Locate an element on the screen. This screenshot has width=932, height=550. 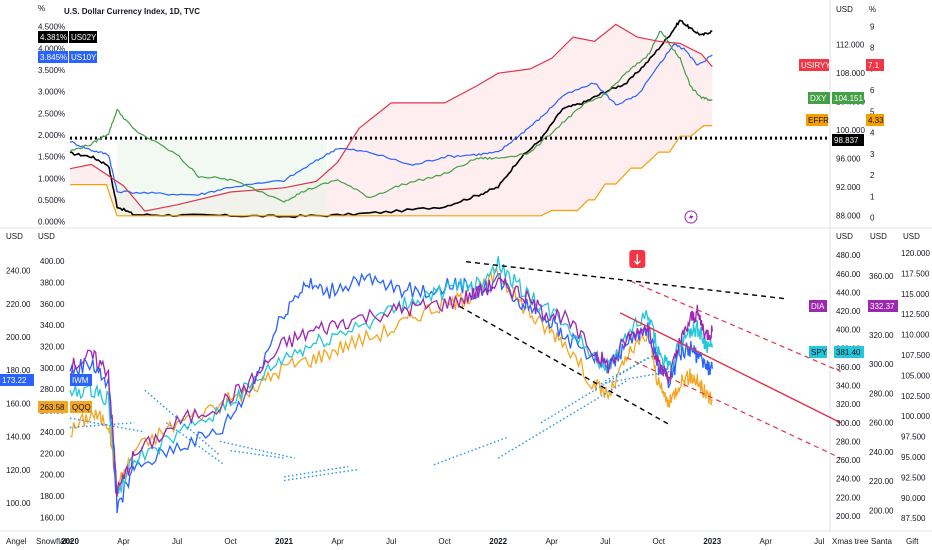
spy-price-label-text: 381.40 is located at coordinates (848, 352).